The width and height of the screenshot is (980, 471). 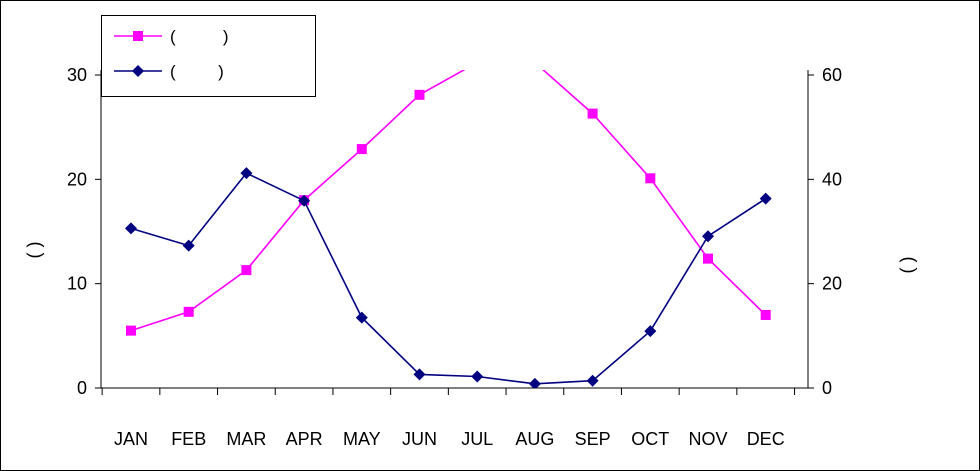 I want to click on x-tick-label: DEC, so click(x=766, y=439).